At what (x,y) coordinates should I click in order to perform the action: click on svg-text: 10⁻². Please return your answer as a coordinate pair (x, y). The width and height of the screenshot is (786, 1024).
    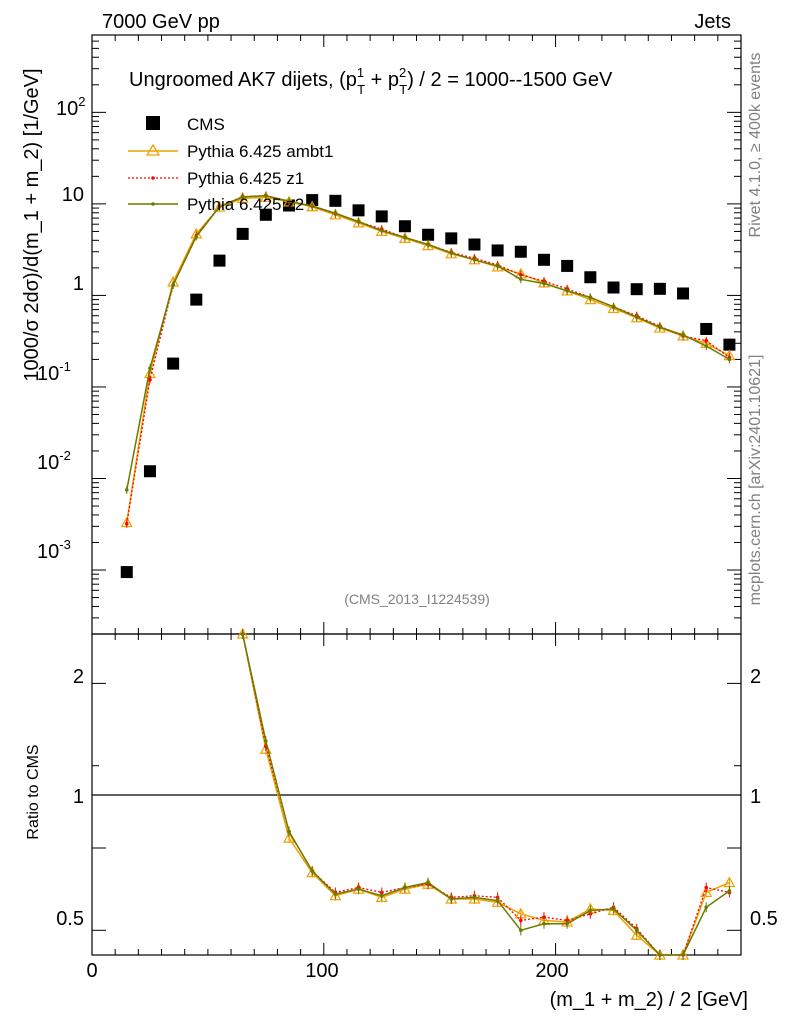
    Looking at the image, I should click on (54, 461).